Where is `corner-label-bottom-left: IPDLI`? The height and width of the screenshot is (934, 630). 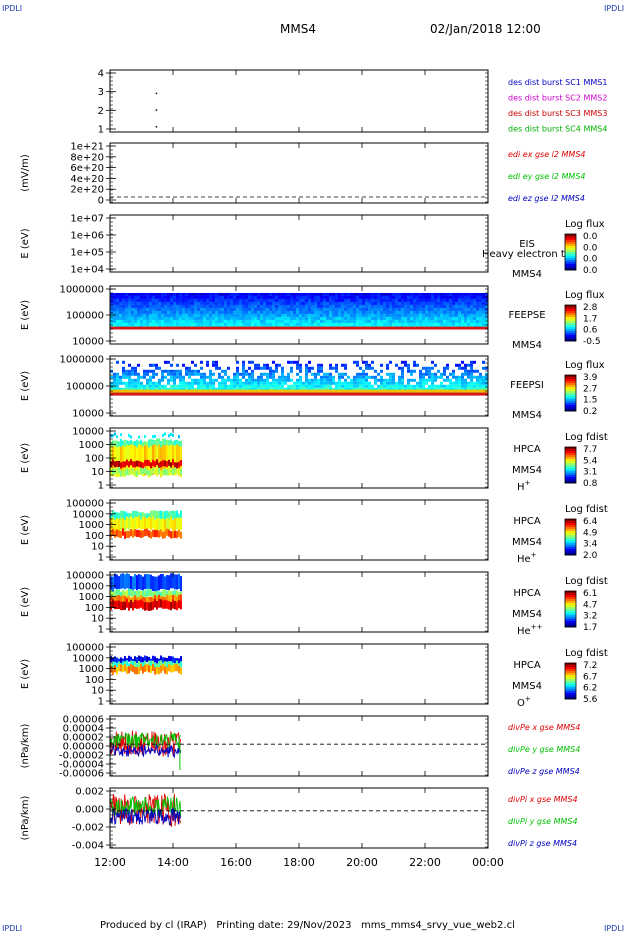 corner-label-bottom-left: IPDLI is located at coordinates (12, 928).